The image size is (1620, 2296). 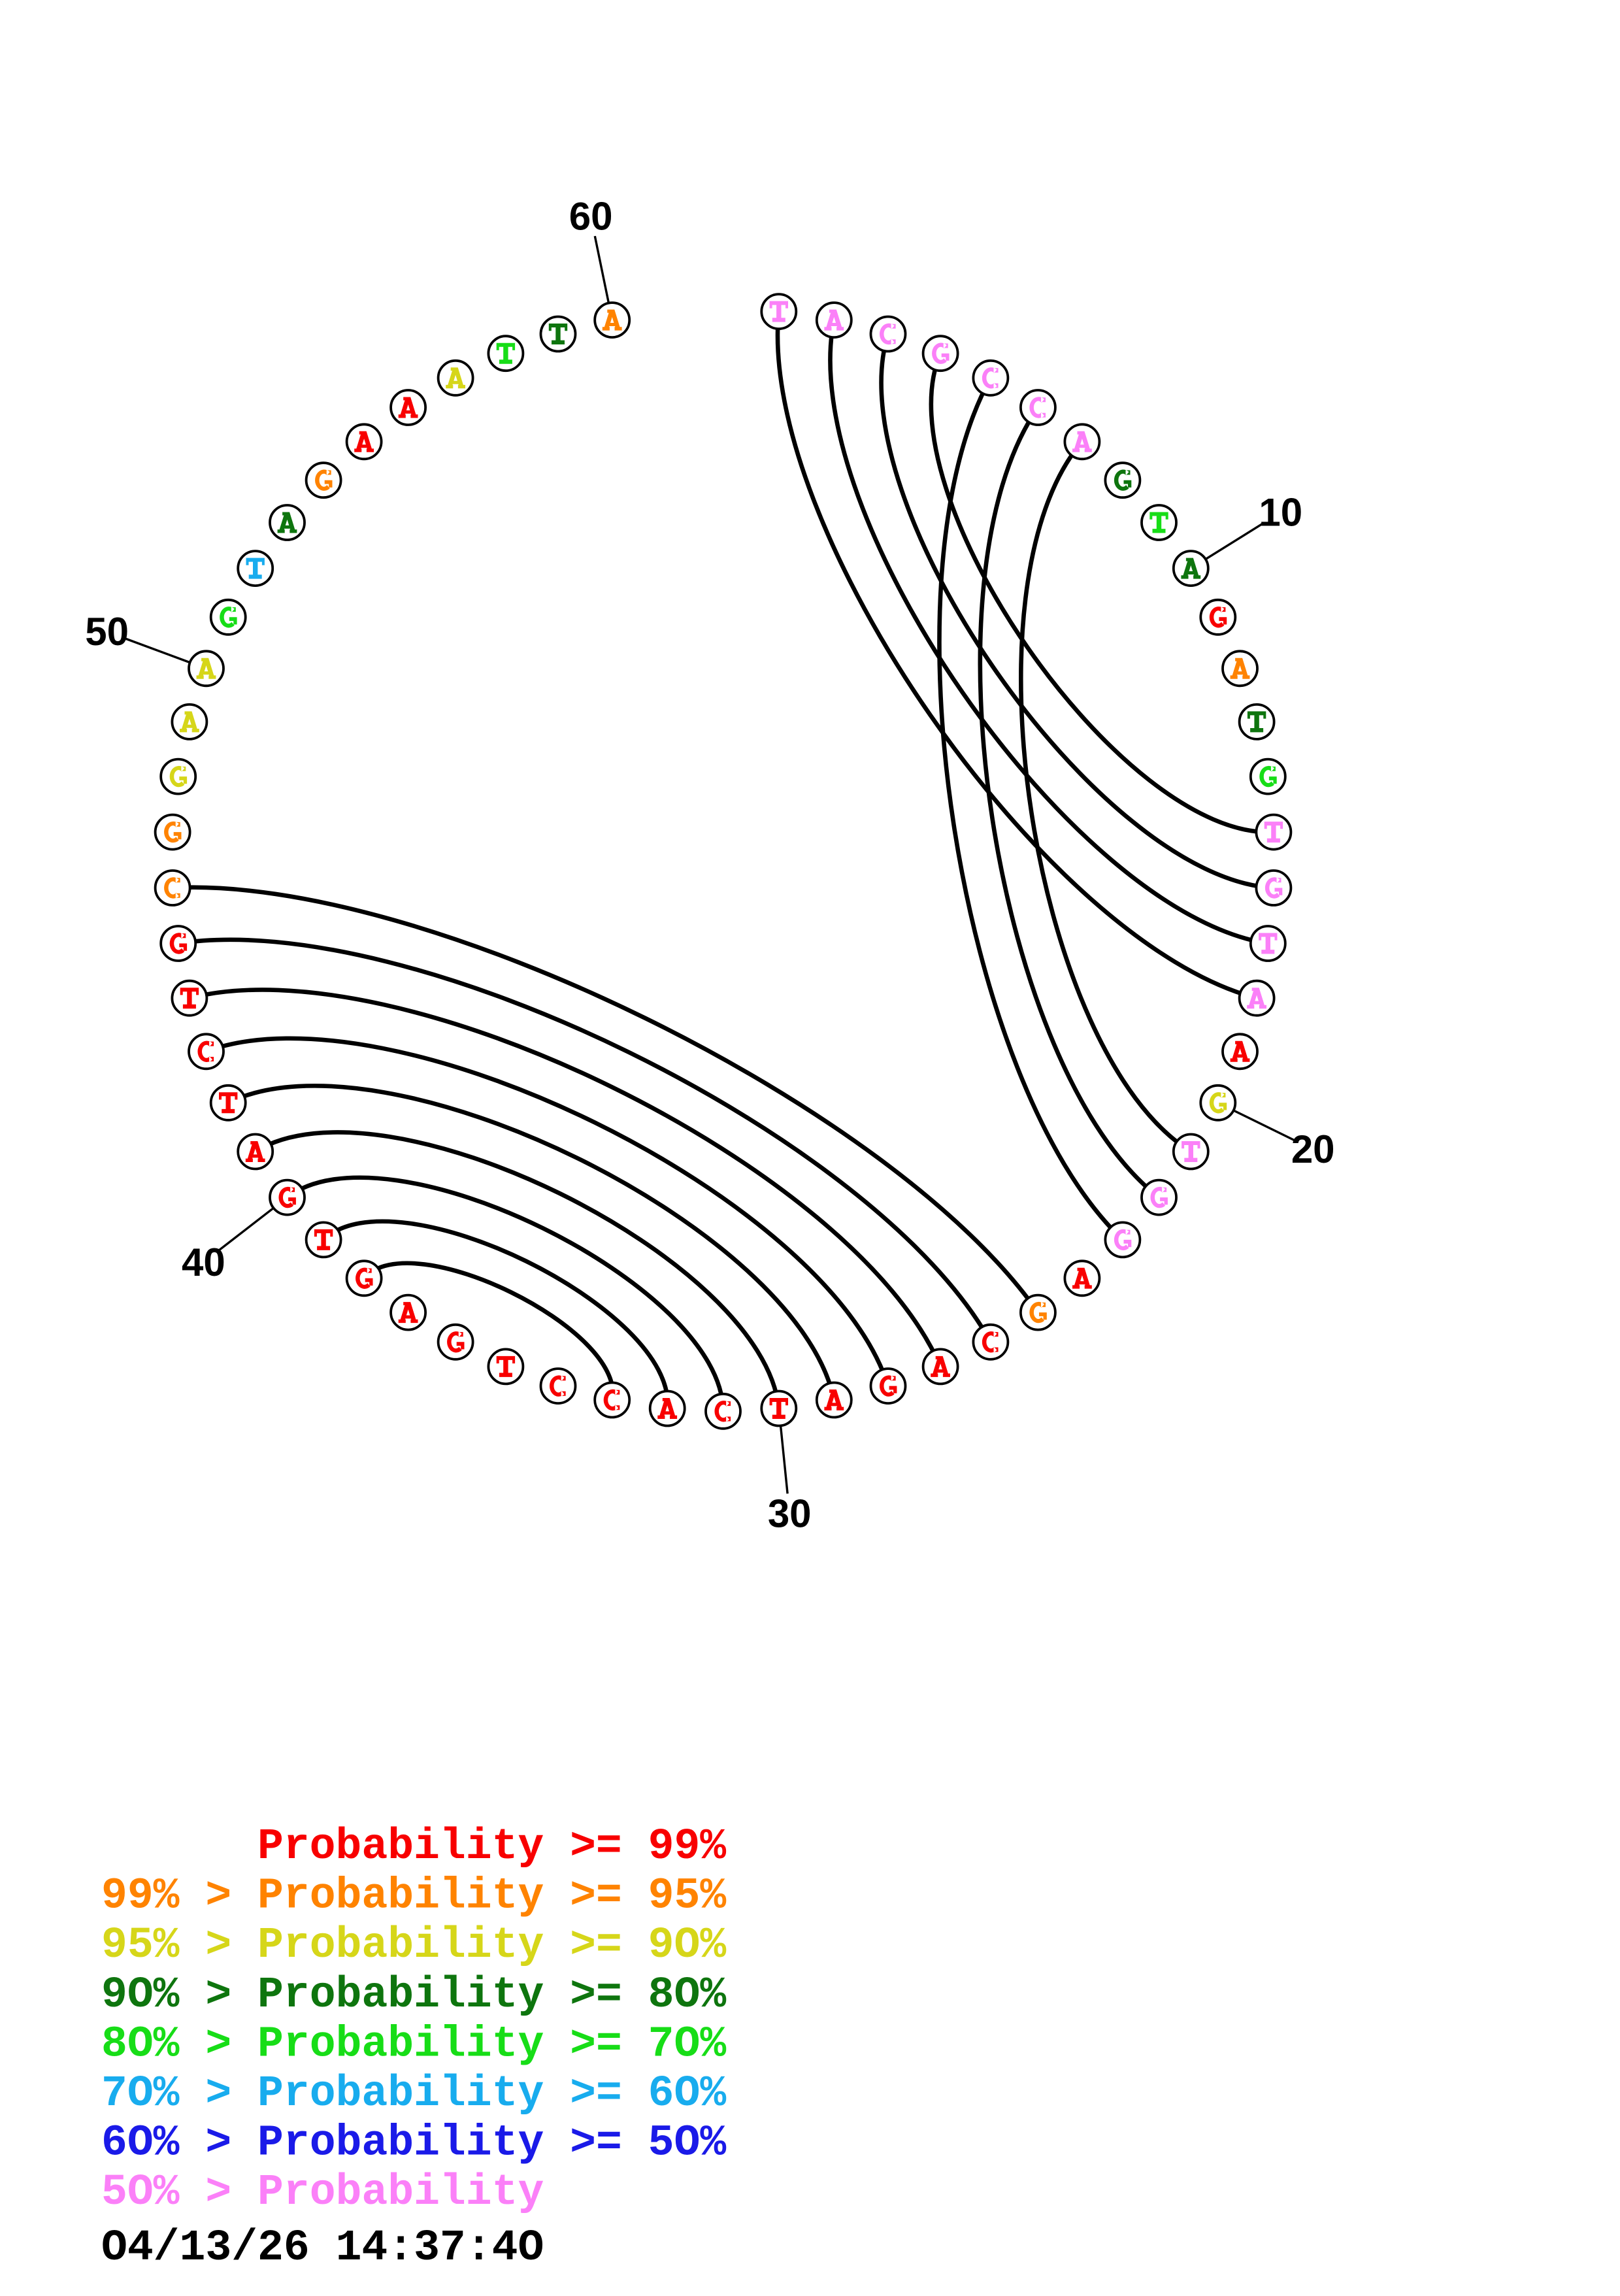 I want to click on svg-text: 95% > Probability >= 9O%, so click(x=413, y=1945).